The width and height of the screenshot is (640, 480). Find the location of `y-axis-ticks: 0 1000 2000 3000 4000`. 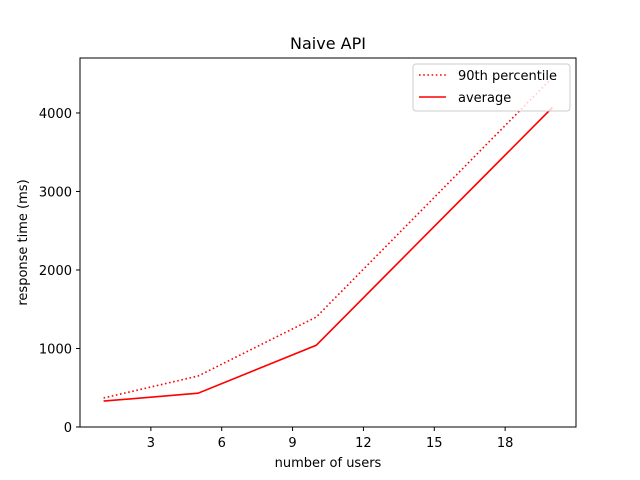

y-axis-ticks: 0 1000 2000 3000 4000 is located at coordinates (59, 271).